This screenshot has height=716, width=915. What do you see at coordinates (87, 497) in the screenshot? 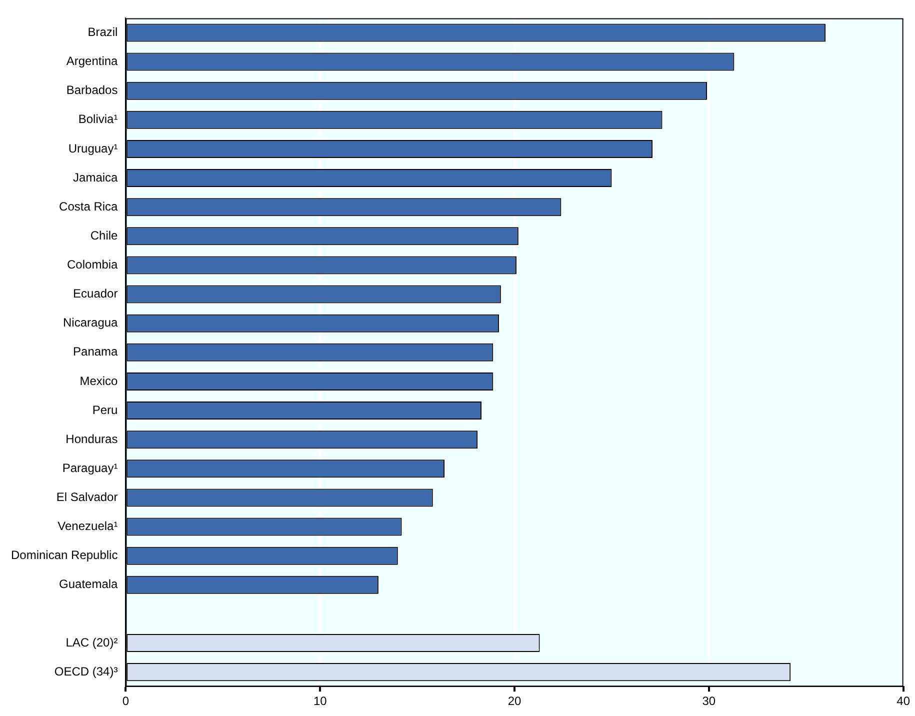
I see `y-tick-label: El Salvador` at bounding box center [87, 497].